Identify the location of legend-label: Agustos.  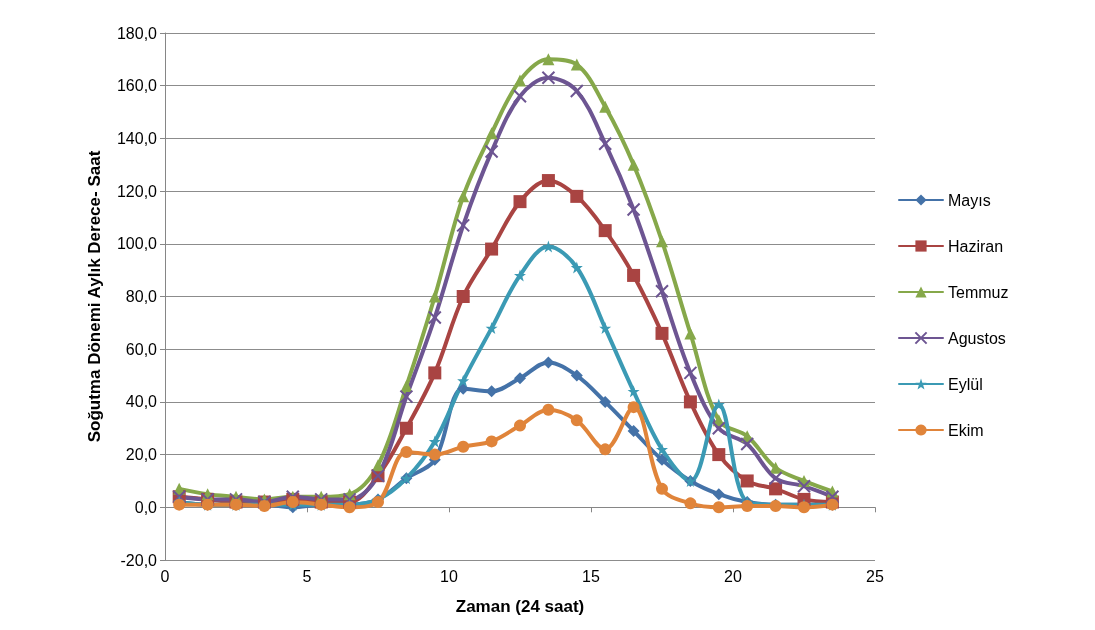
(977, 338).